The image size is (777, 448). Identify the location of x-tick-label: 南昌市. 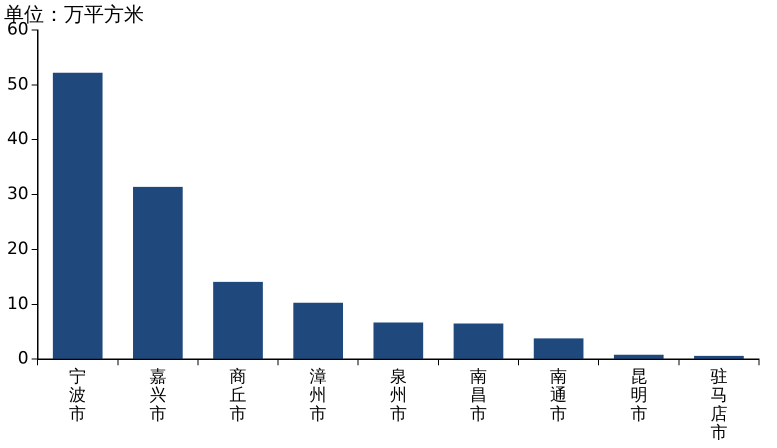
(478, 395).